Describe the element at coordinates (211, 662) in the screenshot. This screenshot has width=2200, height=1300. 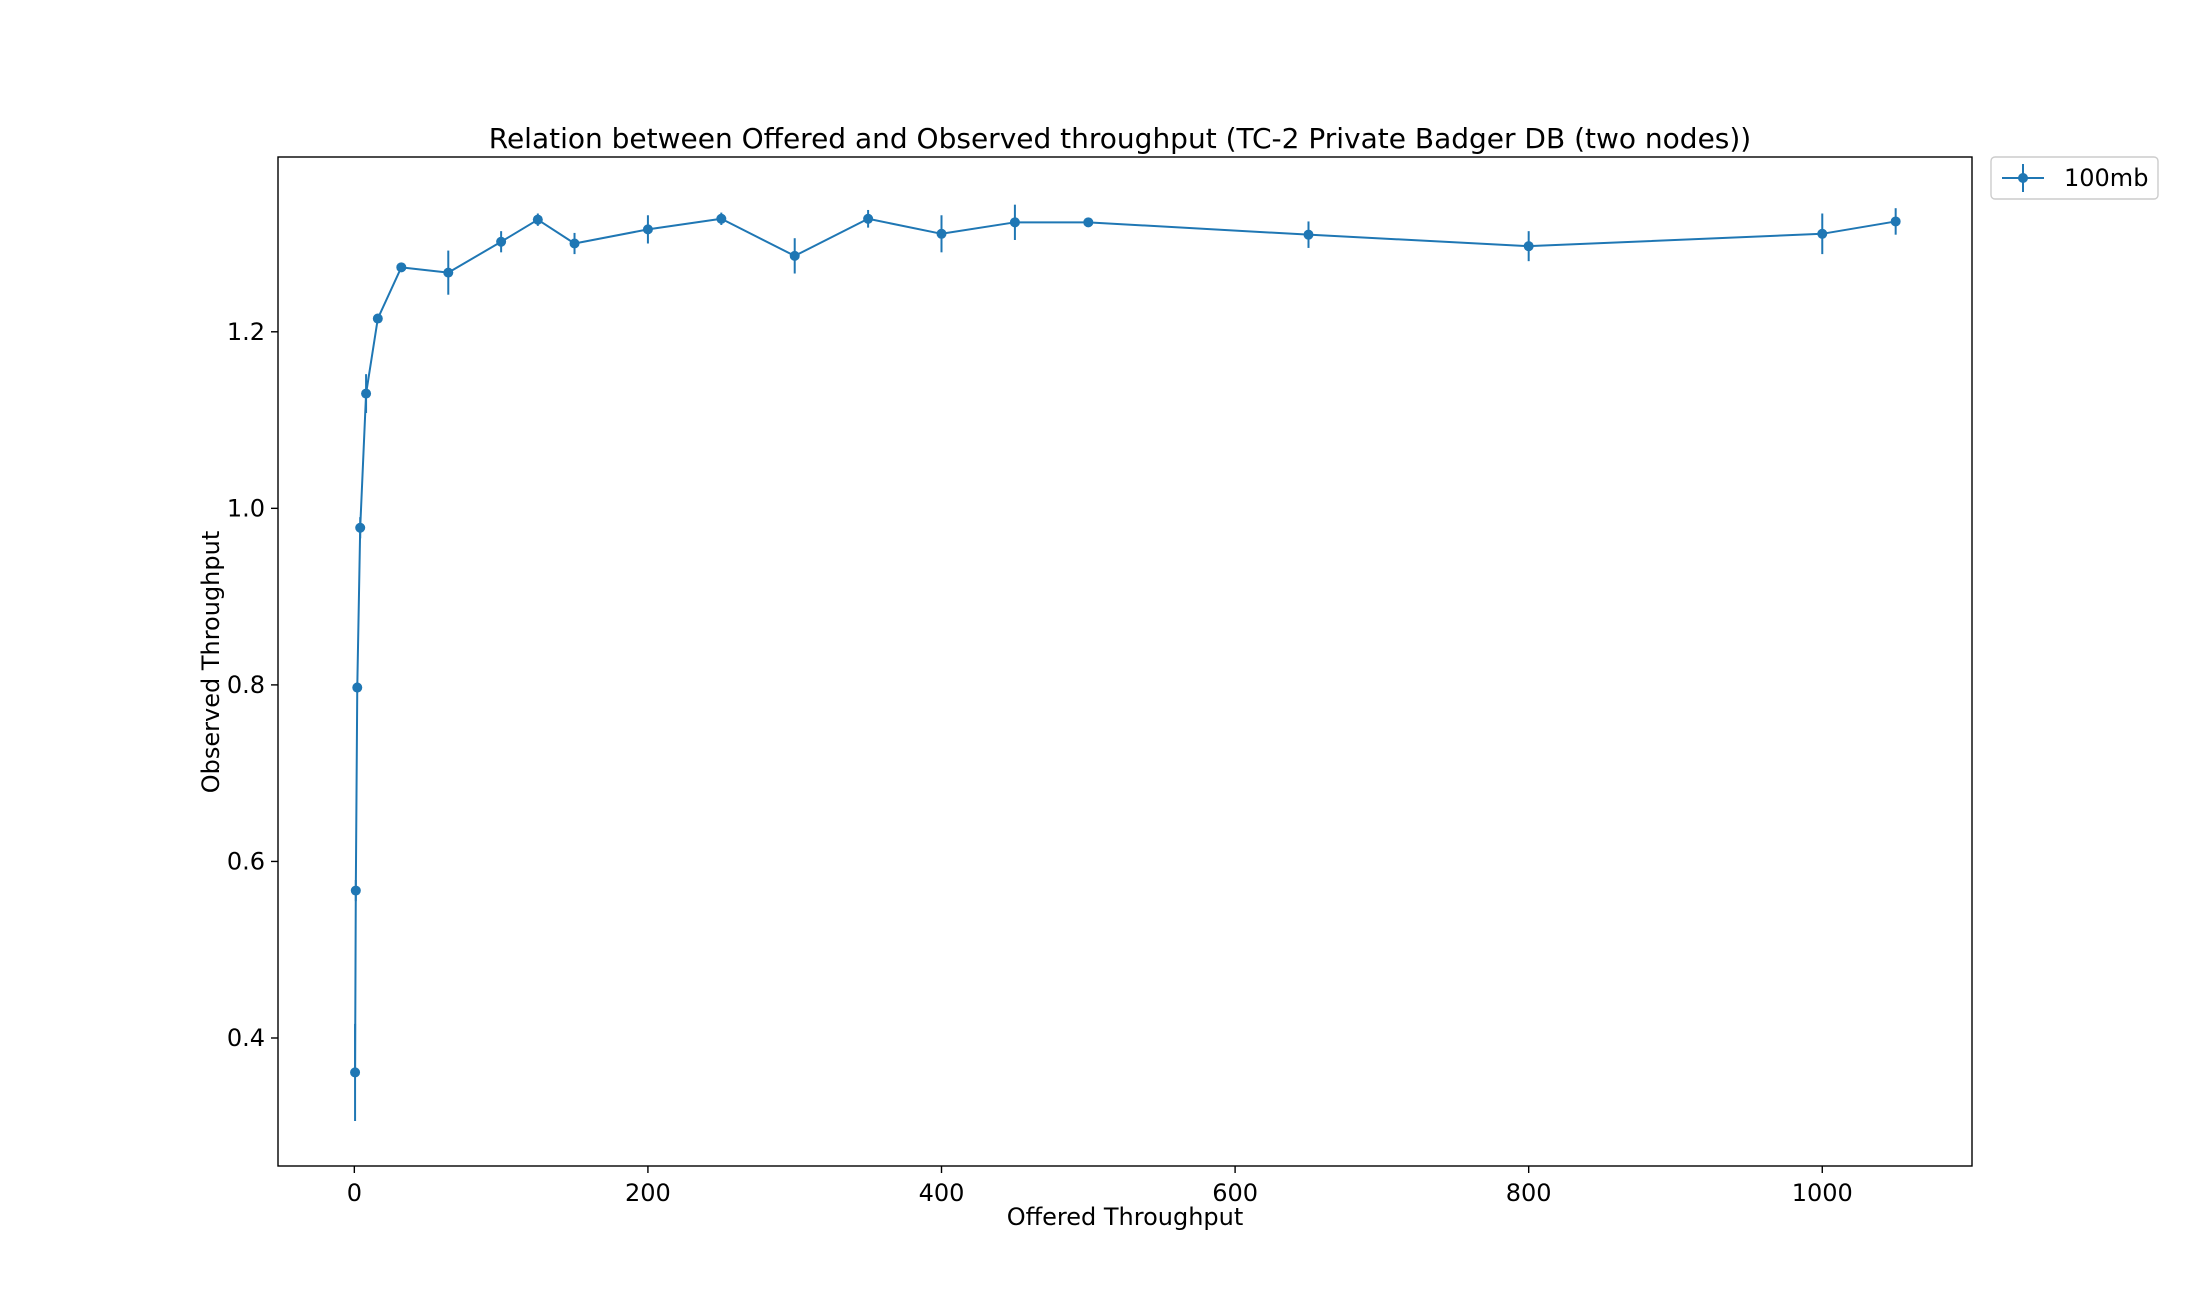
I see `y-axis-label: Observed Throughput` at that location.